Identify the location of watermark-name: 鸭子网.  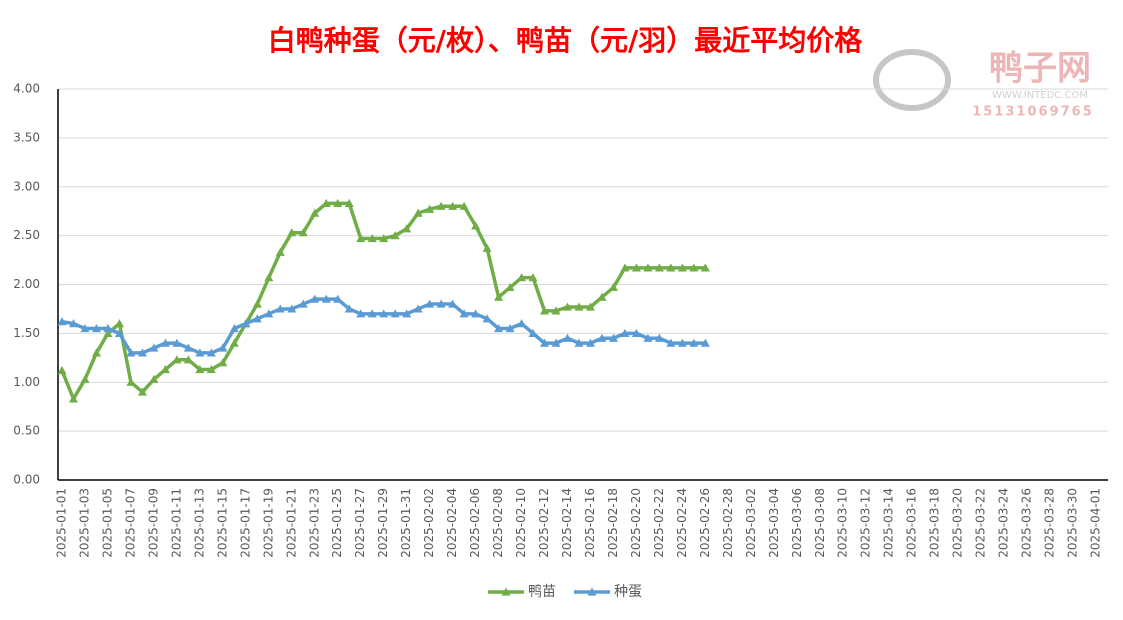
(1040, 69).